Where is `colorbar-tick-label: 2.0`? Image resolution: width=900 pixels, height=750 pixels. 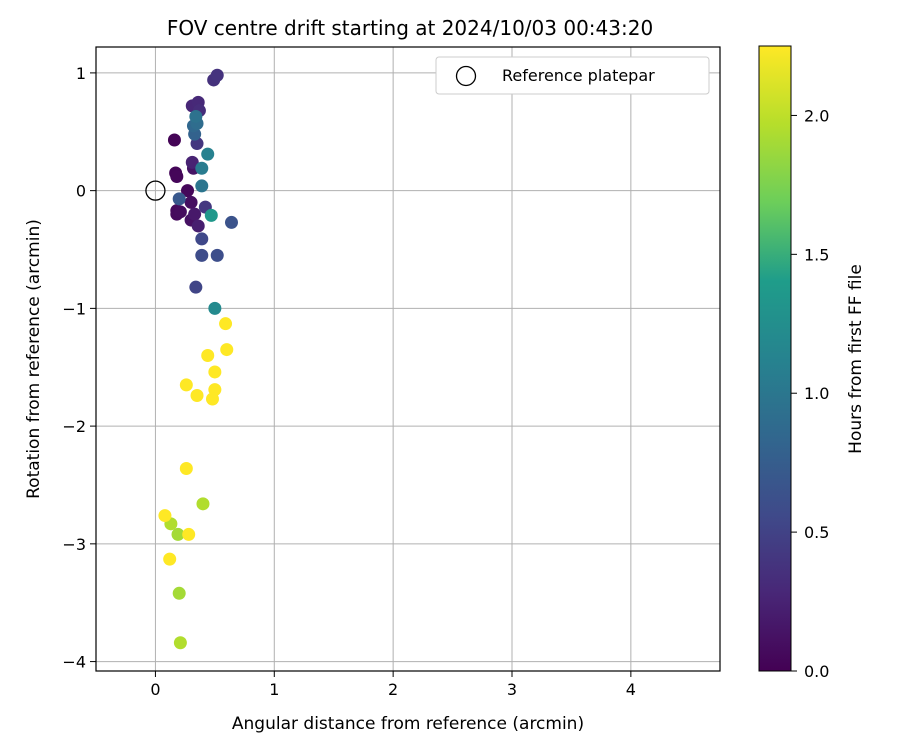
colorbar-tick-label: 2.0 is located at coordinates (816, 115).